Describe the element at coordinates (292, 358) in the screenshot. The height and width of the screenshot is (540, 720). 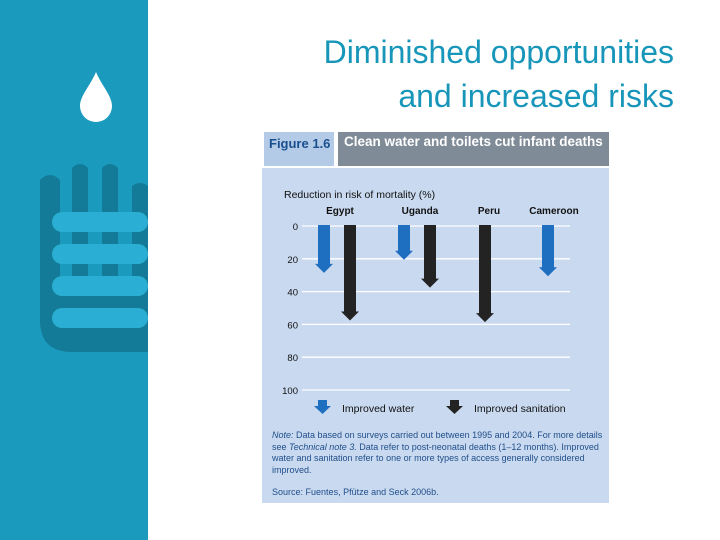
I see `y-tick-label: 80` at that location.